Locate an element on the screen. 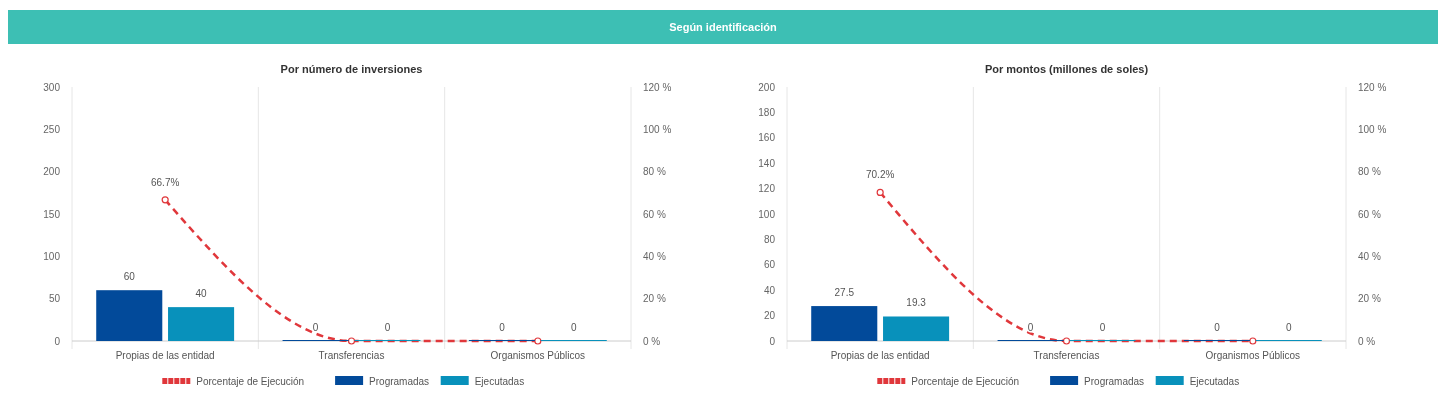 The width and height of the screenshot is (1446, 403). y-tick-label: 50 is located at coordinates (54, 299).